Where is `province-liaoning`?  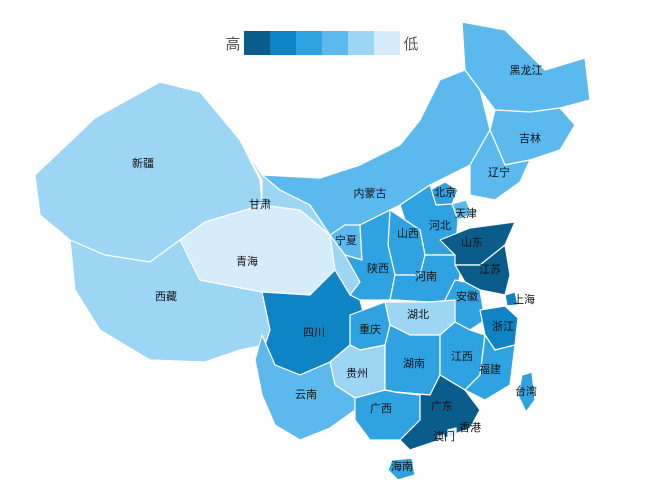 province-liaoning is located at coordinates (500, 165).